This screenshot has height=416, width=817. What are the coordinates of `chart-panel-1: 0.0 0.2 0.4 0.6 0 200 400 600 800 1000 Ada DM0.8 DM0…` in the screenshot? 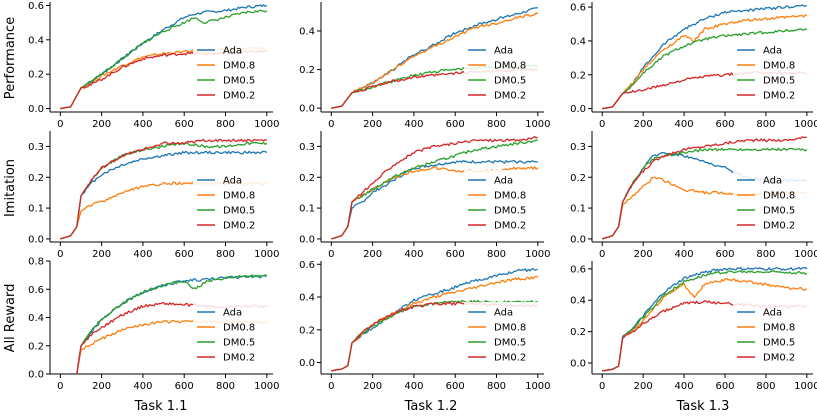 It's located at (153, 65).